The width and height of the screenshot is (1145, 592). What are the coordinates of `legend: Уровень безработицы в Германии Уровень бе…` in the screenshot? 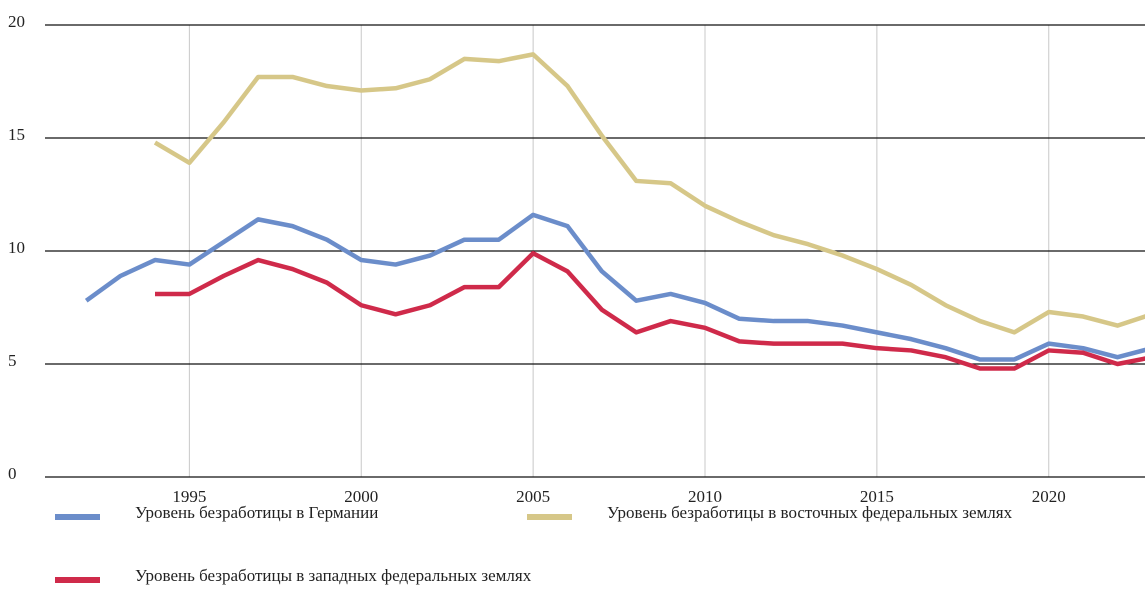 It's located at (534, 544).